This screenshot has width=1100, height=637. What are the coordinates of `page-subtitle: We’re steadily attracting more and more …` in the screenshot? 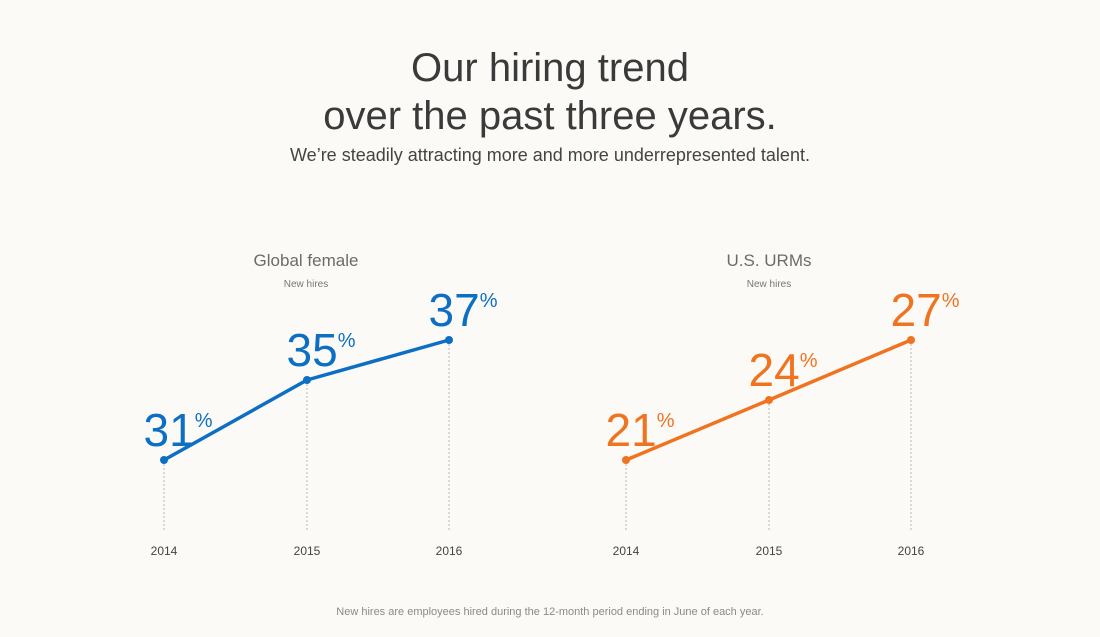 It's located at (550, 155).